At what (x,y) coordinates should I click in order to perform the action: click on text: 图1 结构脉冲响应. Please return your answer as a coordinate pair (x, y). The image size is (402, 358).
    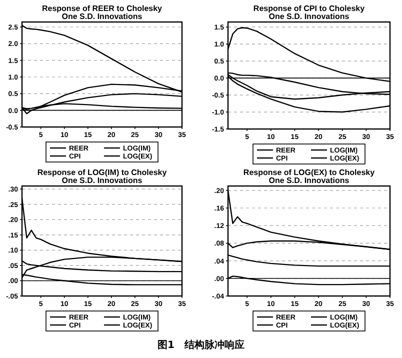
    Looking at the image, I should click on (201, 345).